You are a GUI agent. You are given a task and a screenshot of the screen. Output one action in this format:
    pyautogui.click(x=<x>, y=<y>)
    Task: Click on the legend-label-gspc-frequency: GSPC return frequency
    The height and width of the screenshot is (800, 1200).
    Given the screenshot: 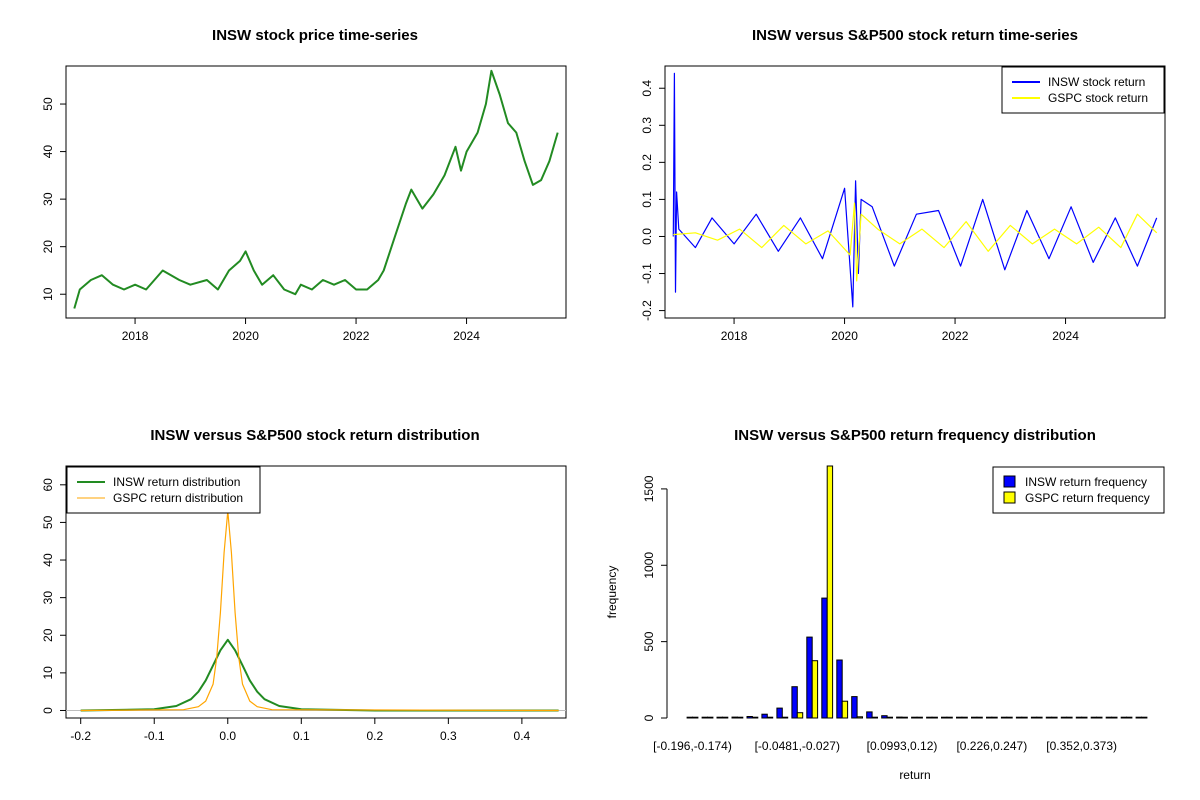 What is the action you would take?
    pyautogui.click(x=1087, y=498)
    